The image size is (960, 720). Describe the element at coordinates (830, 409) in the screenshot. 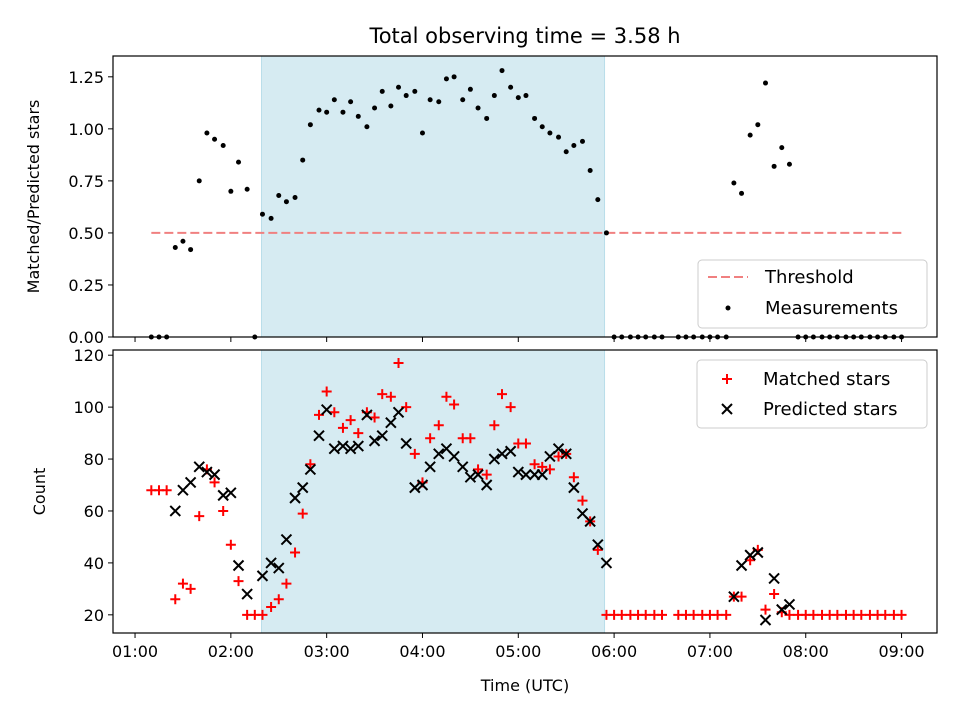

I see `legend-predicted-label: Predicted stars` at that location.